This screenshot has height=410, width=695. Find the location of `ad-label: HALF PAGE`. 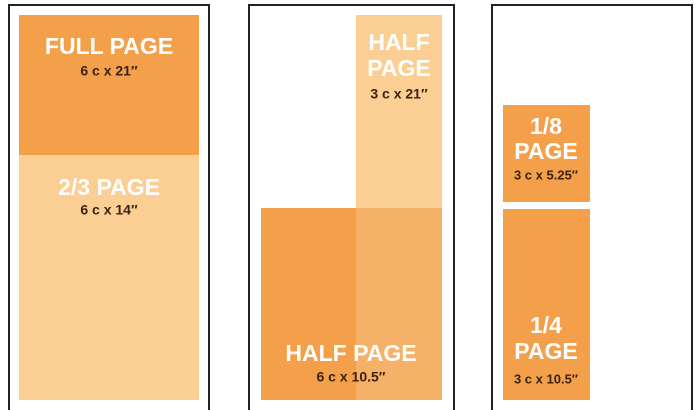

ad-label: HALF PAGE is located at coordinates (350, 353).